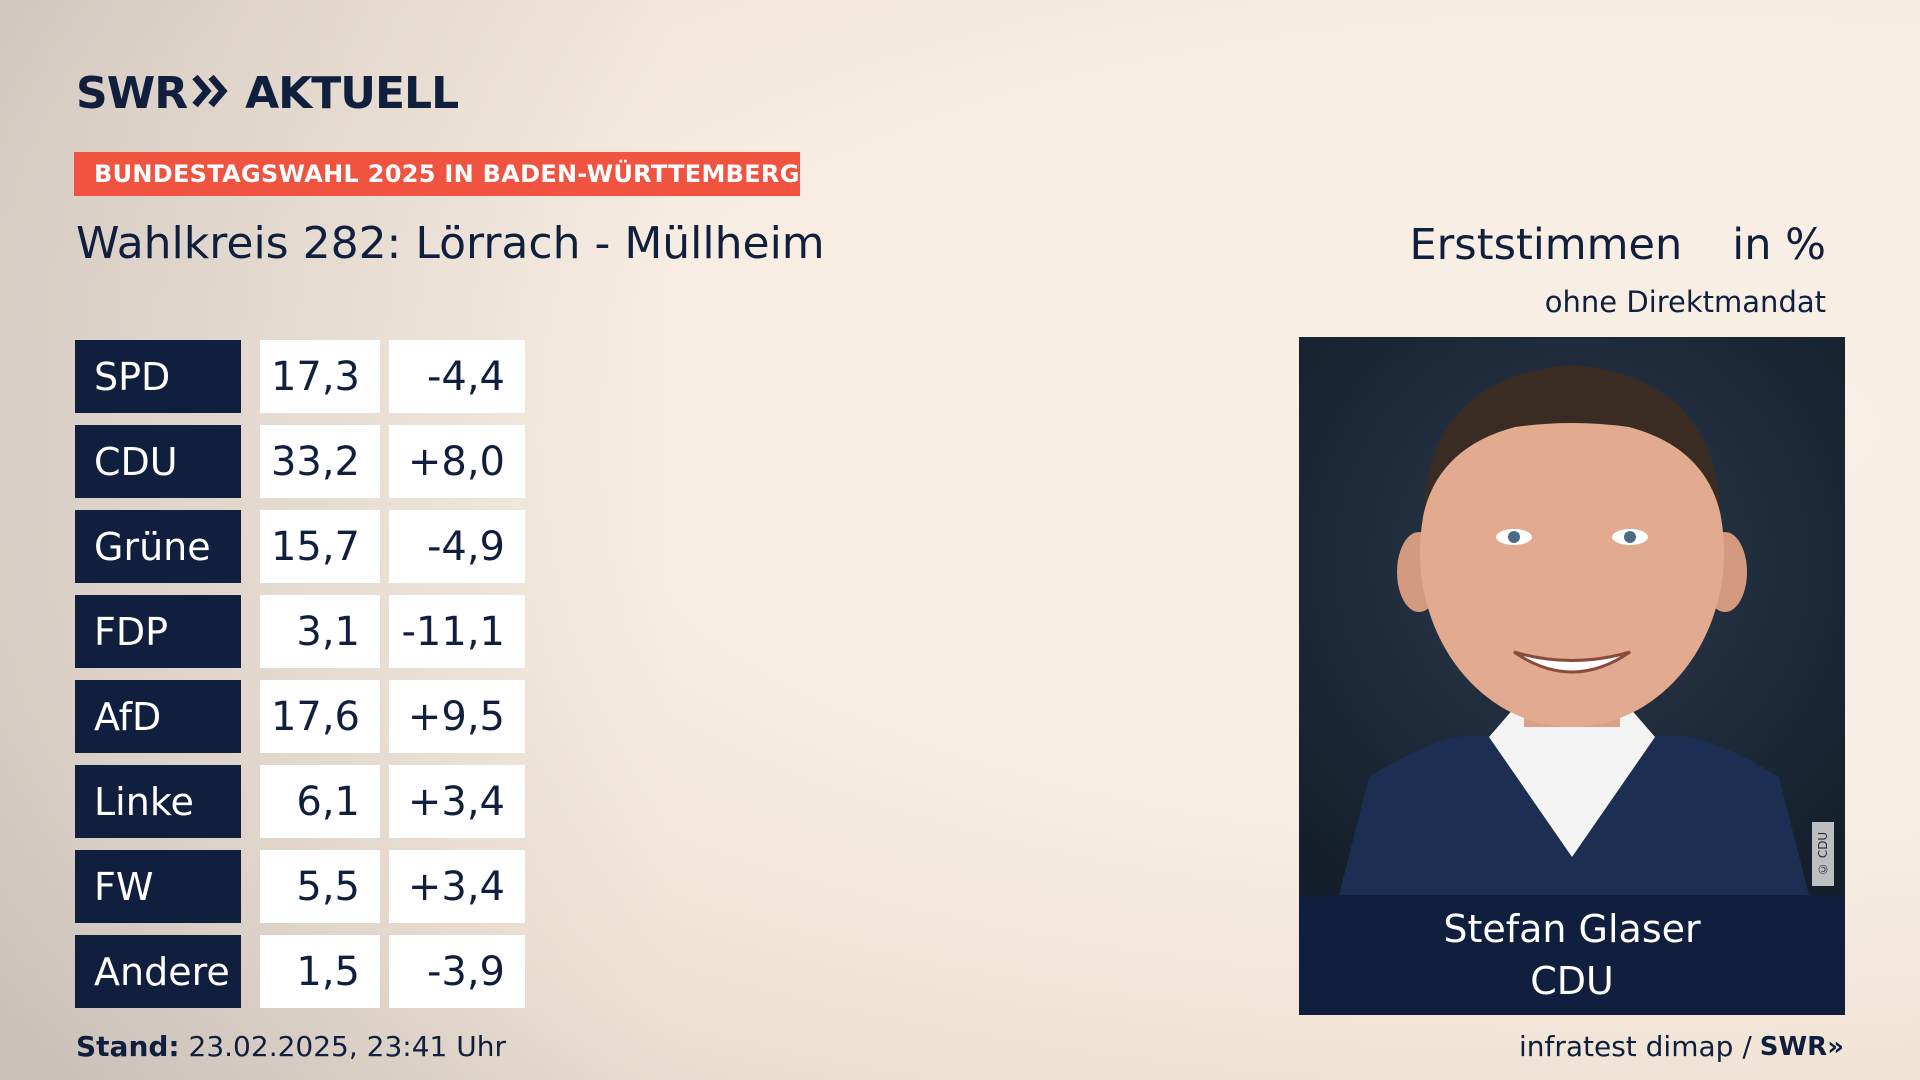  Describe the element at coordinates (1823, 854) in the screenshot. I see `photo-credit: © CDU` at that location.